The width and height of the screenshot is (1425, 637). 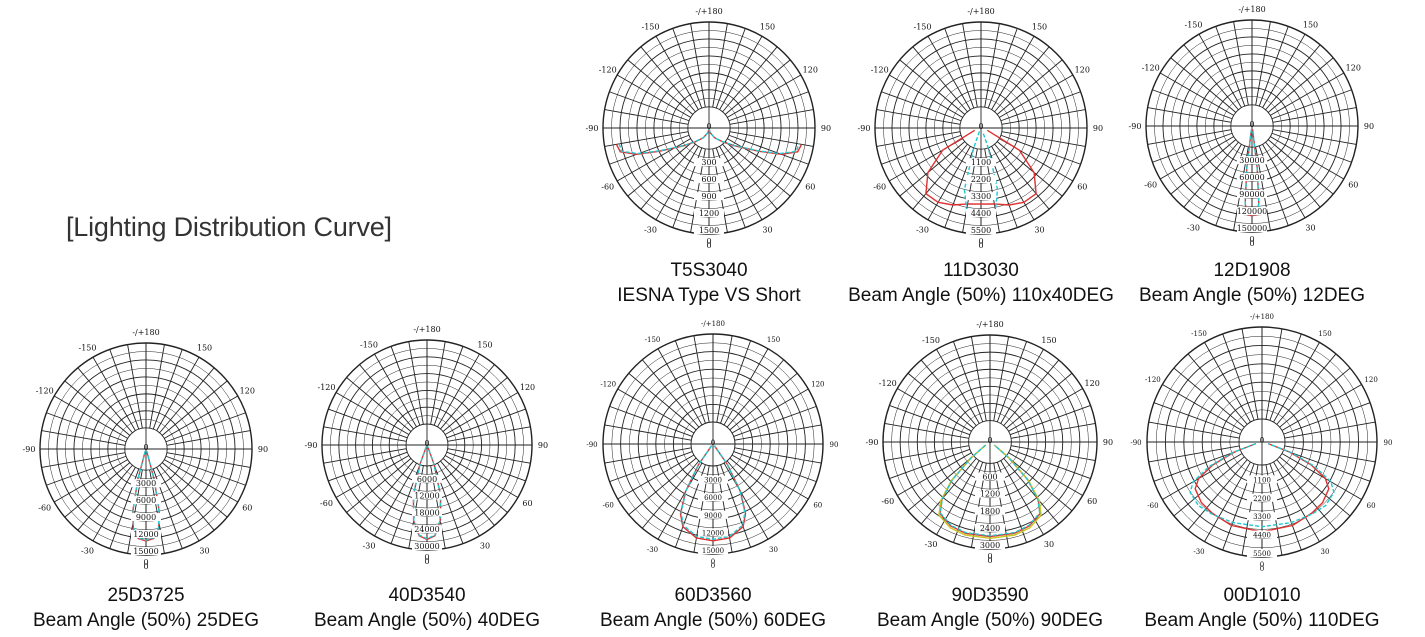 What do you see at coordinates (1252, 283) in the screenshot?
I see `chart-caption: 12D1908 Beam Angle (50%) 12DEG` at bounding box center [1252, 283].